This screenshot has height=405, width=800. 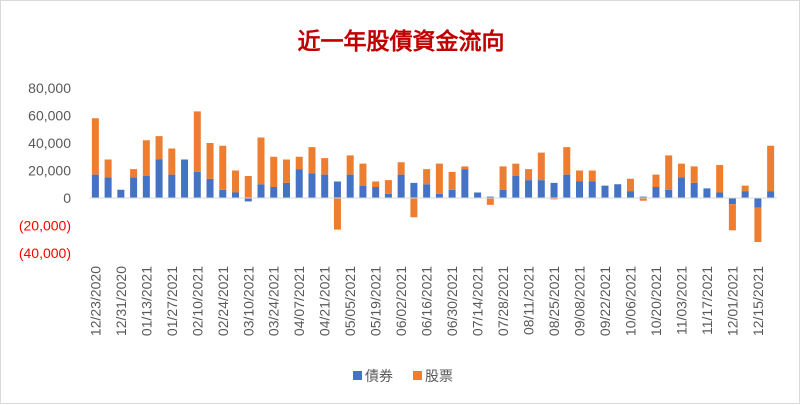 What do you see at coordinates (707, 300) in the screenshot?
I see `x-tick-label: 11/17/2021` at bounding box center [707, 300].